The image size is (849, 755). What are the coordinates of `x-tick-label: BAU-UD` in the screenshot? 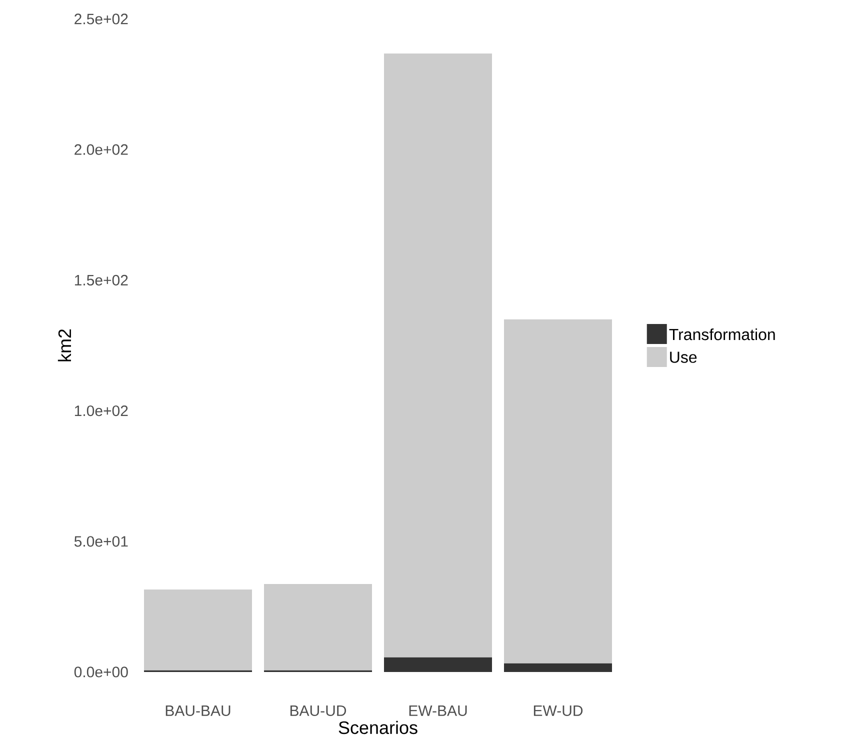 It's located at (318, 711).